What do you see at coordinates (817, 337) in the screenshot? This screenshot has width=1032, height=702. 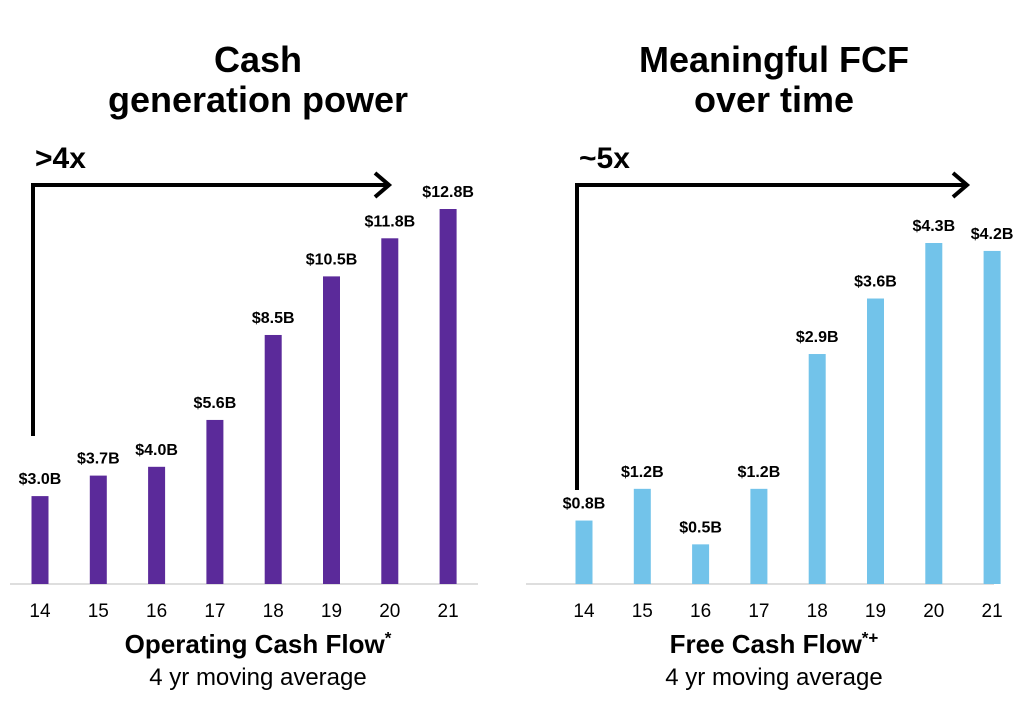 I see `data-label-18: $2.9B` at bounding box center [817, 337].